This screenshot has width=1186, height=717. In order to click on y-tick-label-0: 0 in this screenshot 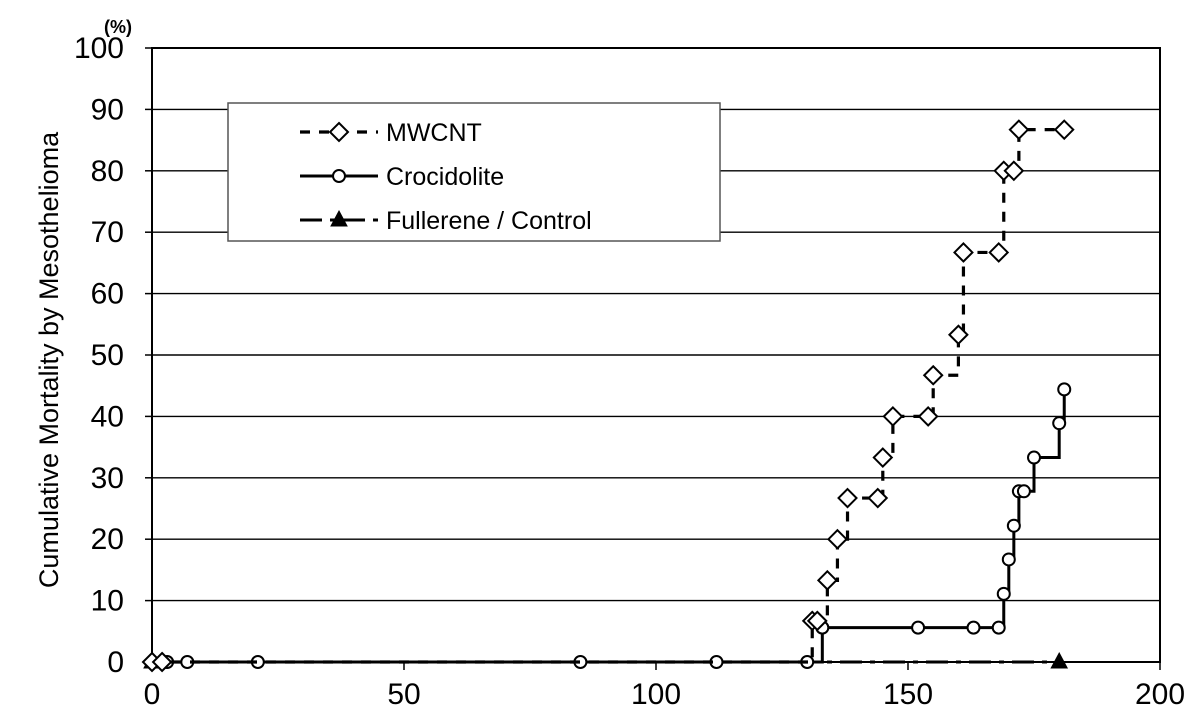, I will do `click(115, 662)`.